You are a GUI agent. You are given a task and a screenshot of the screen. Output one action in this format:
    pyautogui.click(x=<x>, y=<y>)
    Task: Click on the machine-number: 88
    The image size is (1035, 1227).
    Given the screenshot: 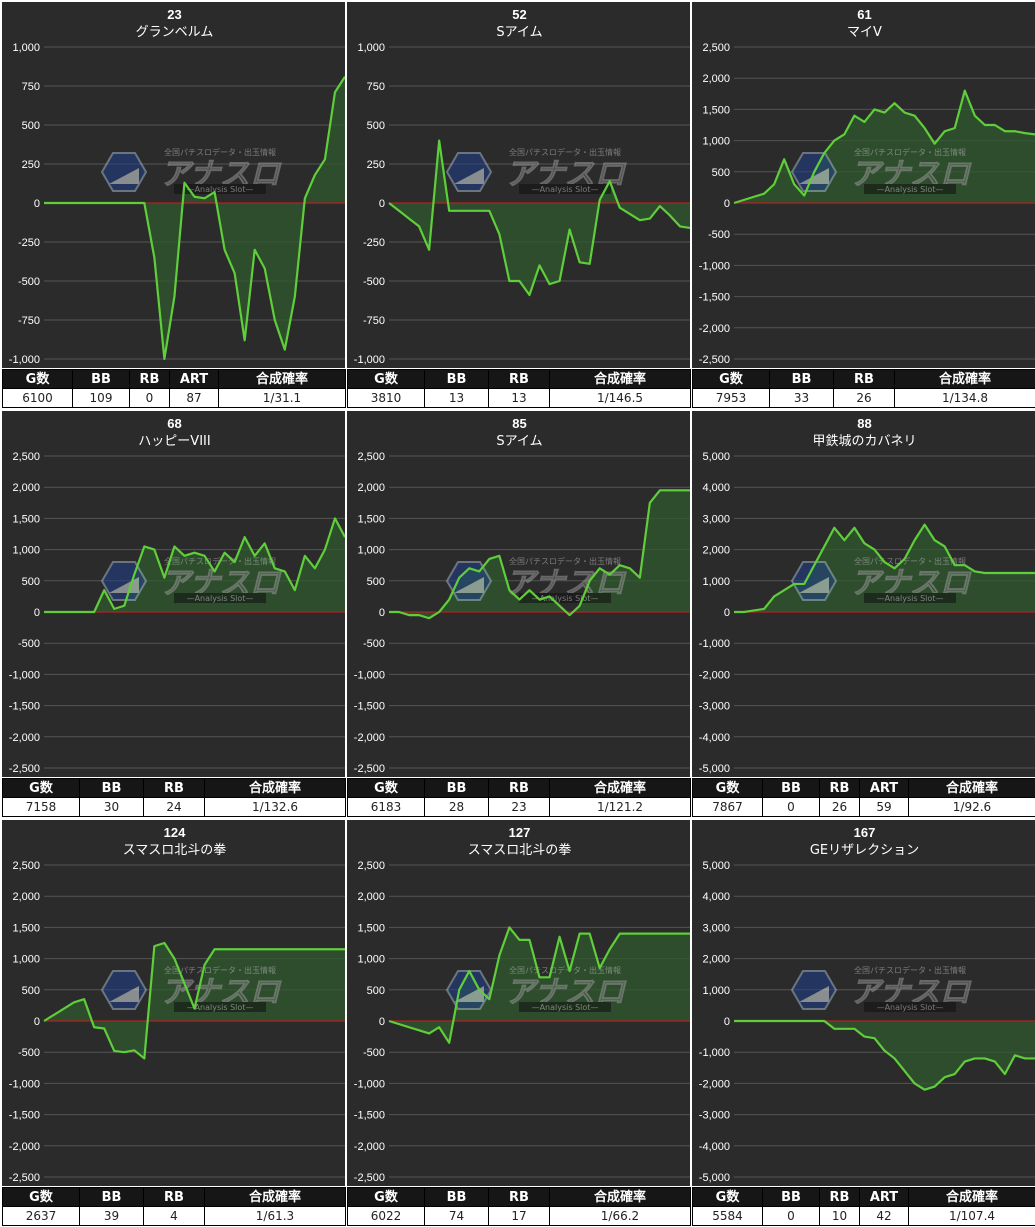 What is the action you would take?
    pyautogui.click(x=864, y=423)
    